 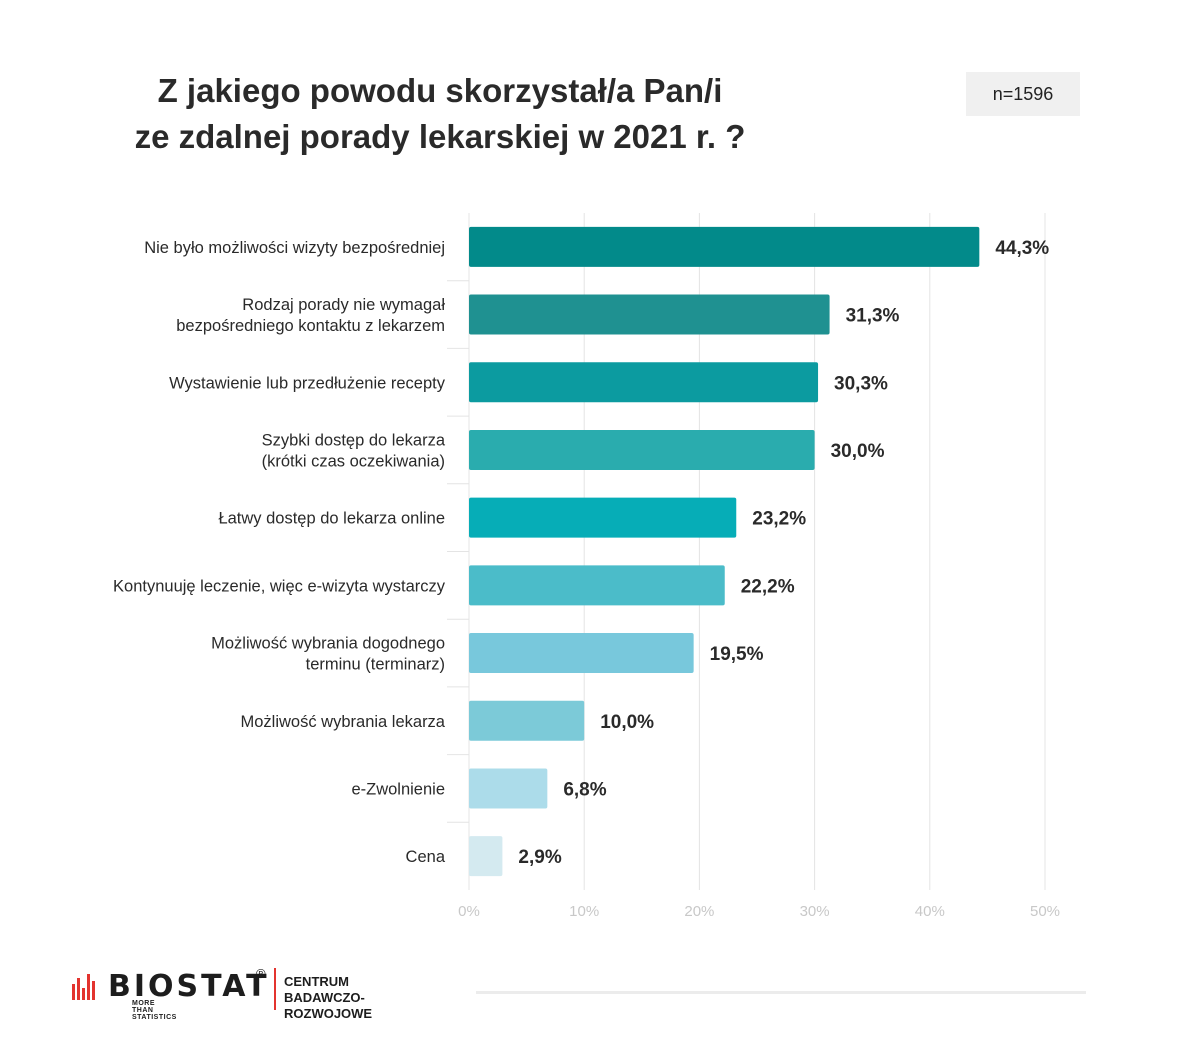 What do you see at coordinates (469, 911) in the screenshot?
I see `x-tick-label: 0%` at bounding box center [469, 911].